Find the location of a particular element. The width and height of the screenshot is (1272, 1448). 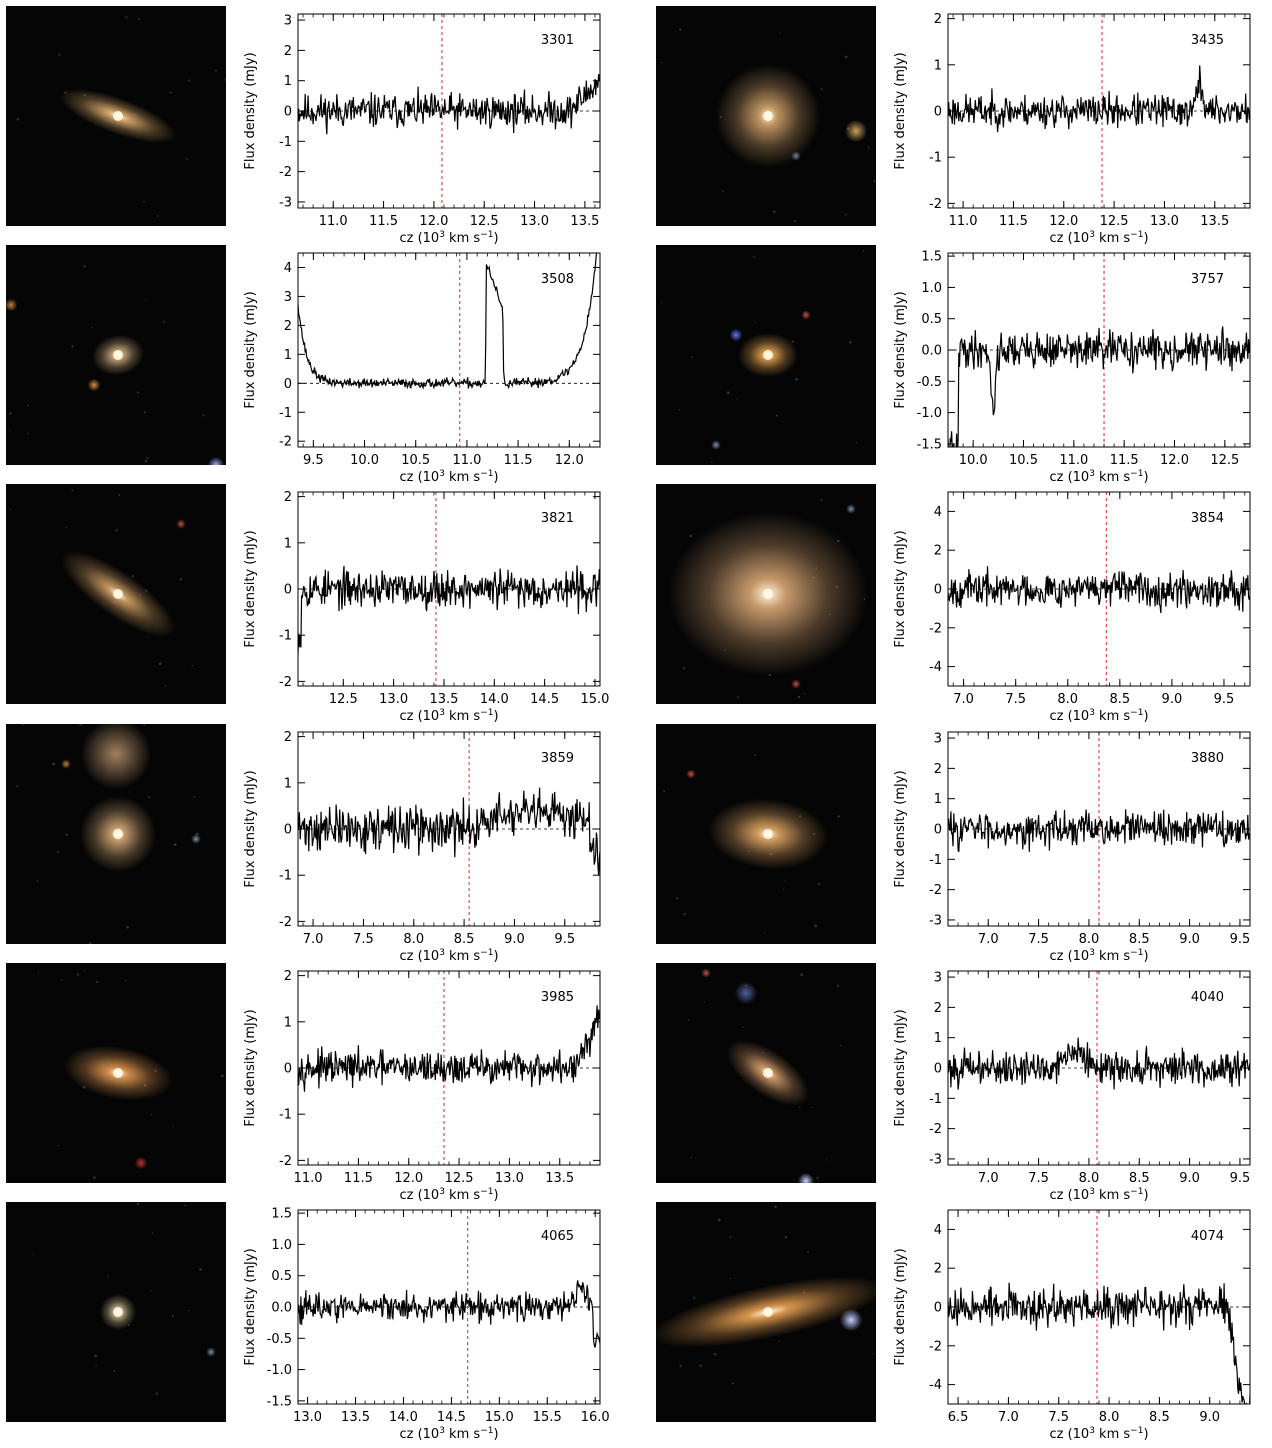

galaxy-id-label: 4040 is located at coordinates (1207, 997).